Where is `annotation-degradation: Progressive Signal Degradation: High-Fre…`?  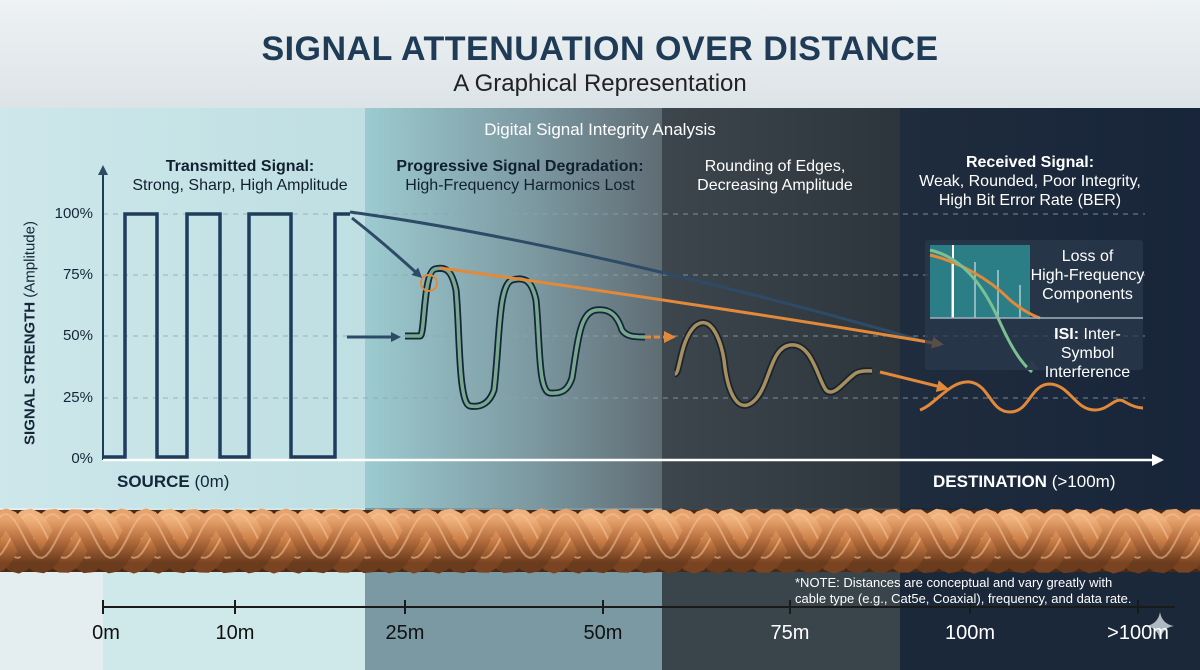
annotation-degradation: Progressive Signal Degradation: High-Fre… is located at coordinates (520, 176).